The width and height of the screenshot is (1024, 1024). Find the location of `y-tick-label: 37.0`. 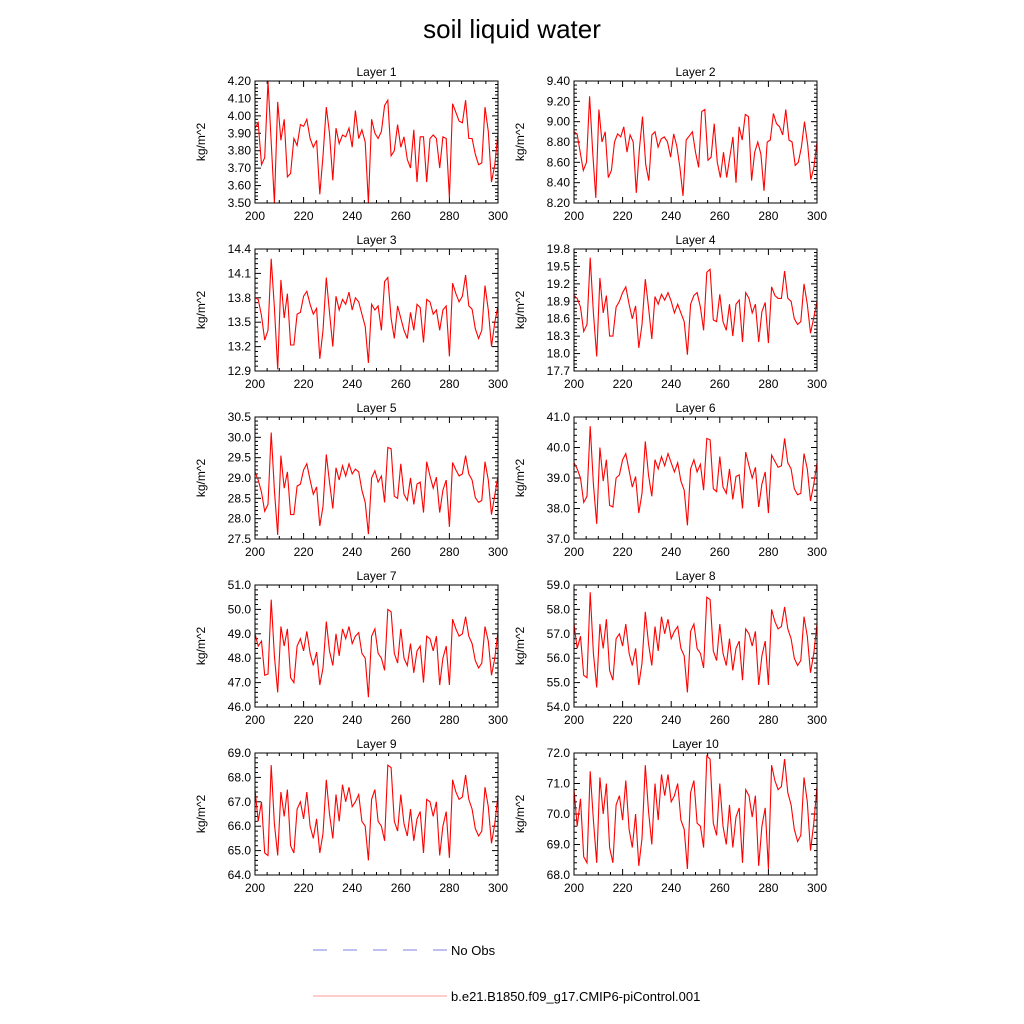

y-tick-label: 37.0 is located at coordinates (559, 539).